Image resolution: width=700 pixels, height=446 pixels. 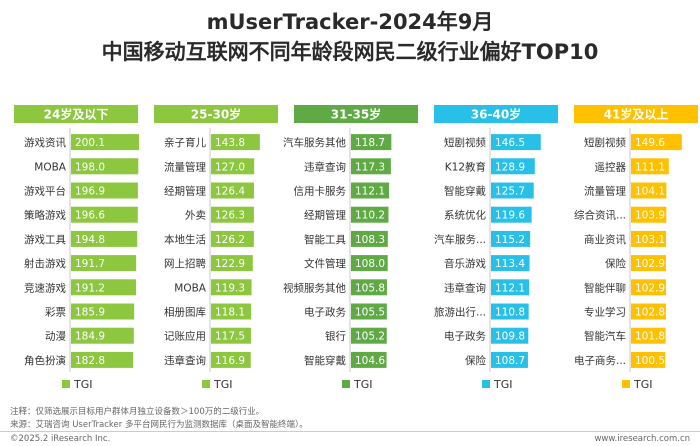 I want to click on category-label: 网上招聘, so click(x=185, y=263).